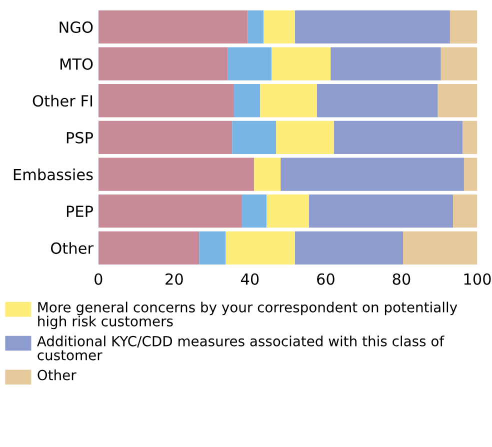 This screenshot has width=492, height=447. I want to click on y-tick-label: PEP, so click(80, 211).